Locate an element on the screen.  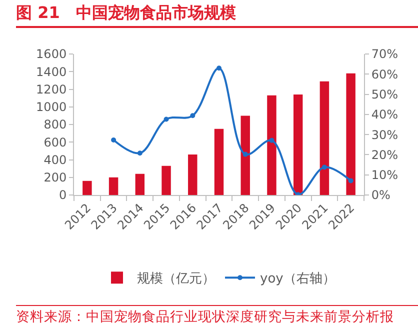
y-tick-label: 1000 is located at coordinates (51, 107).